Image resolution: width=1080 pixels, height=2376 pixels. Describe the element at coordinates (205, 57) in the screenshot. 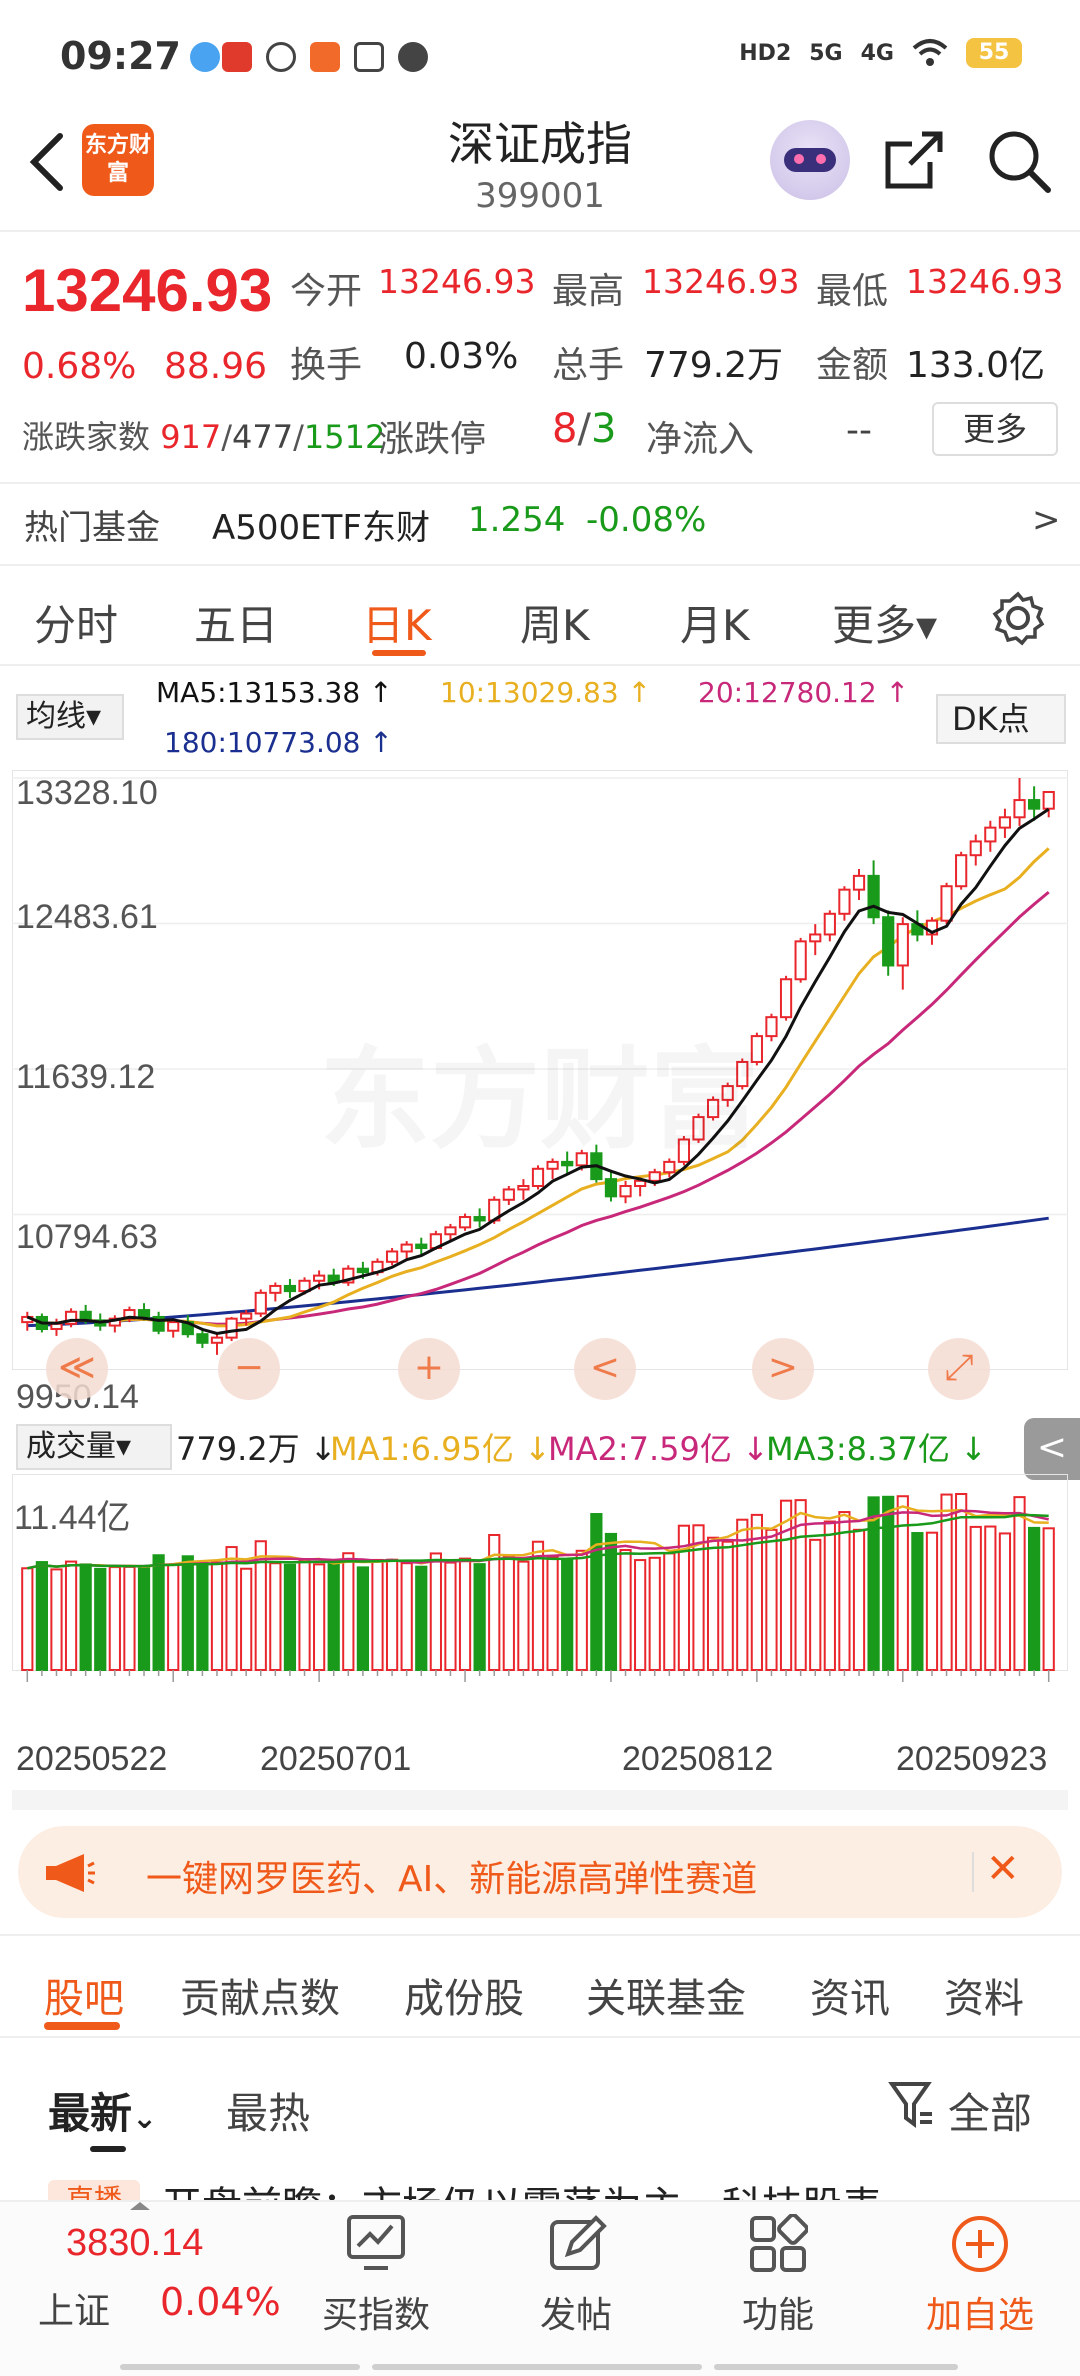

I see `chat-status-icon` at that location.